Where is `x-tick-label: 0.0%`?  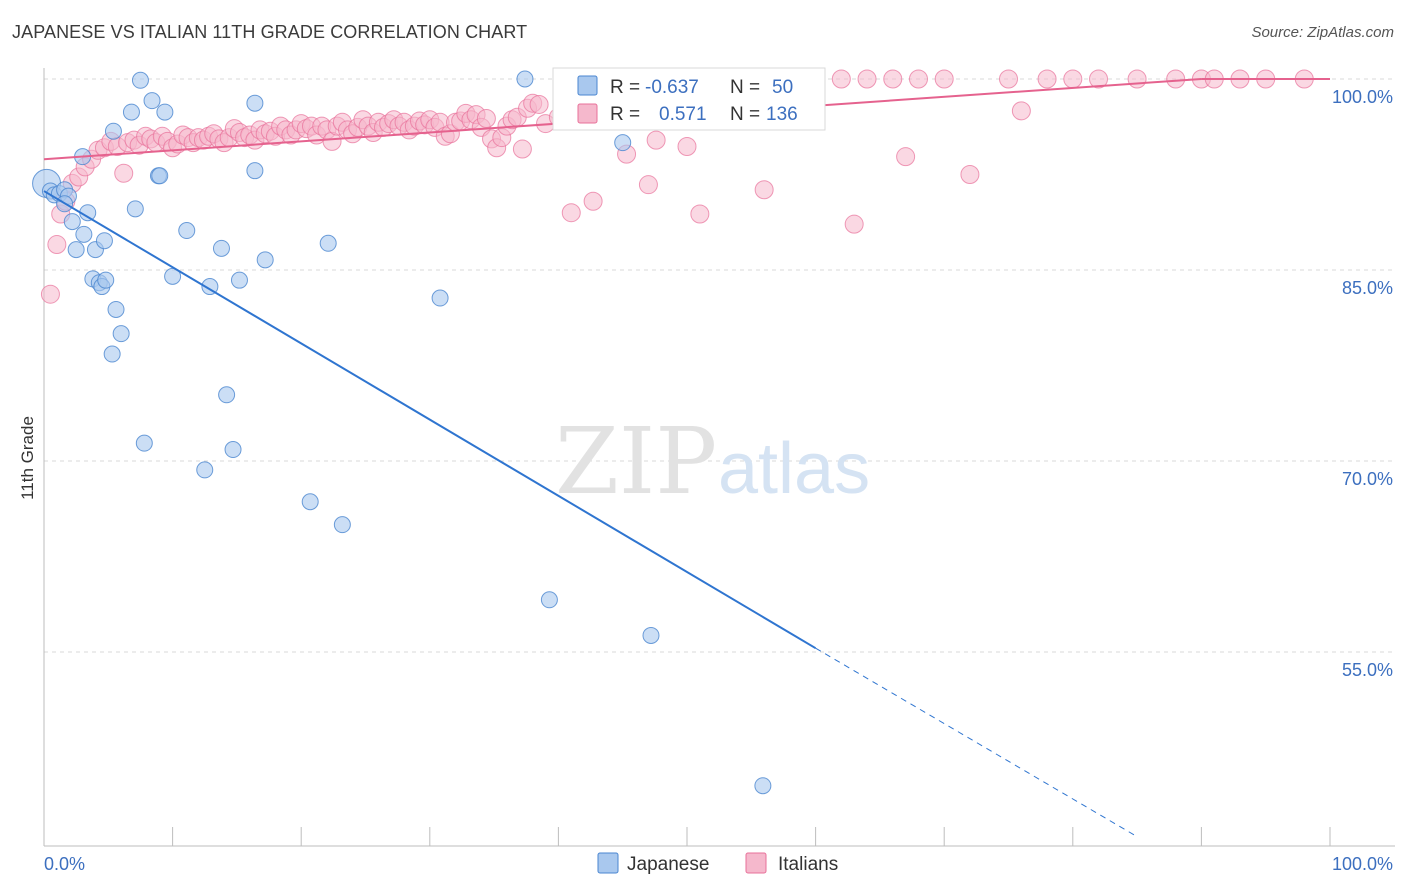
x-tick-label: 0.0% is located at coordinates (64, 864).